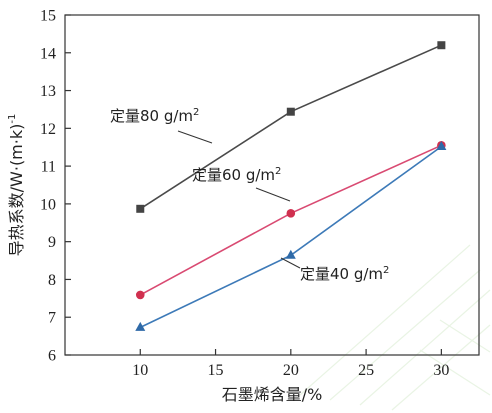  Describe the element at coordinates (366, 370) in the screenshot. I see `x-tick-label-25: 25` at that location.